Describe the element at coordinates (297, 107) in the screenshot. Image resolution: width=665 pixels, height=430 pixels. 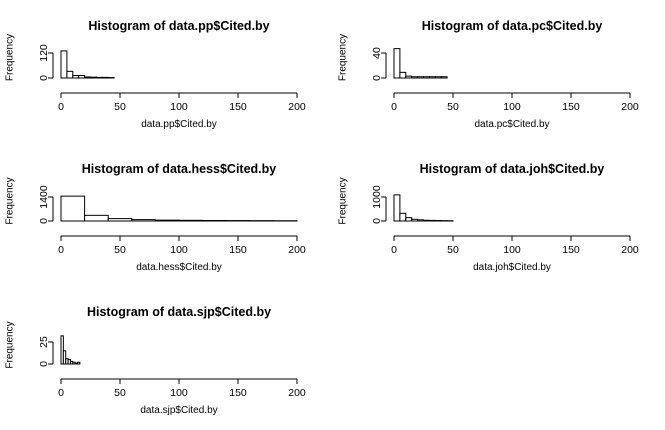
I see `chart-1-x-tick-label-5: 200` at that location.